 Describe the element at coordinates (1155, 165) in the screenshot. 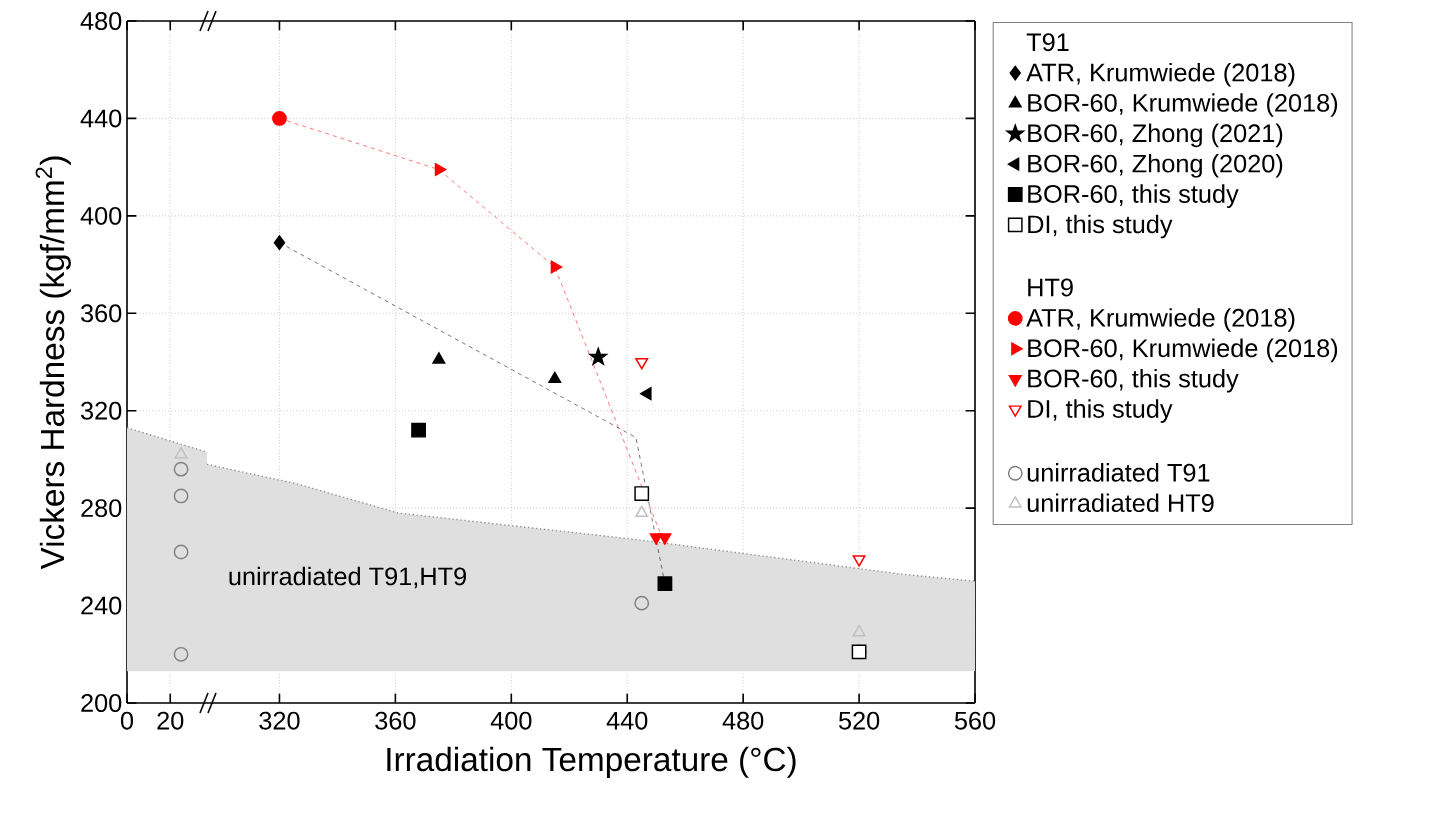

I see `legend-label: BOR-60, Zhong (2020)` at that location.